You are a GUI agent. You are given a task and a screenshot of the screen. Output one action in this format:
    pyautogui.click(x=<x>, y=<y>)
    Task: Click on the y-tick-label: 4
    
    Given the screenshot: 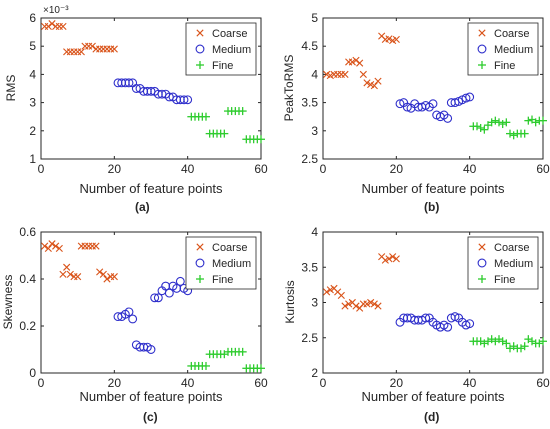 What is the action you would take?
    pyautogui.click(x=314, y=74)
    